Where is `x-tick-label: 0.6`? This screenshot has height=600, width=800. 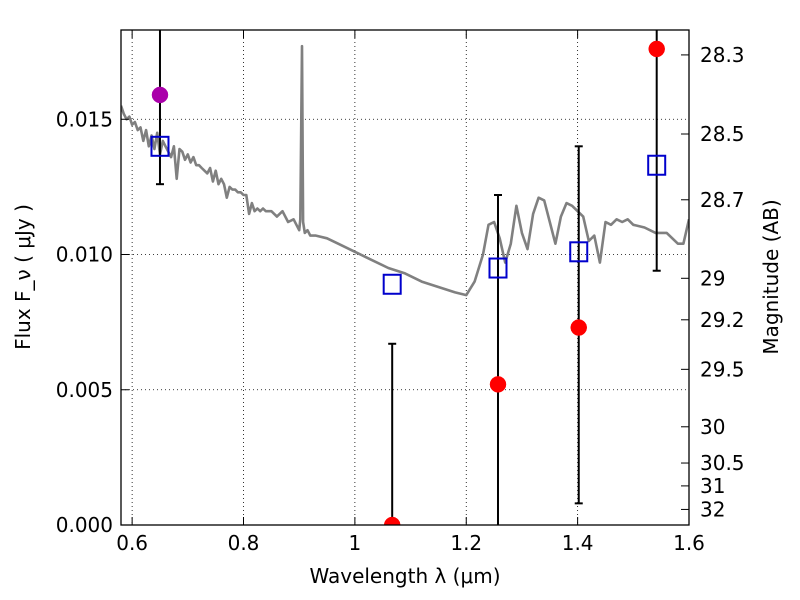
x-tick-label: 0.6 is located at coordinates (132, 543).